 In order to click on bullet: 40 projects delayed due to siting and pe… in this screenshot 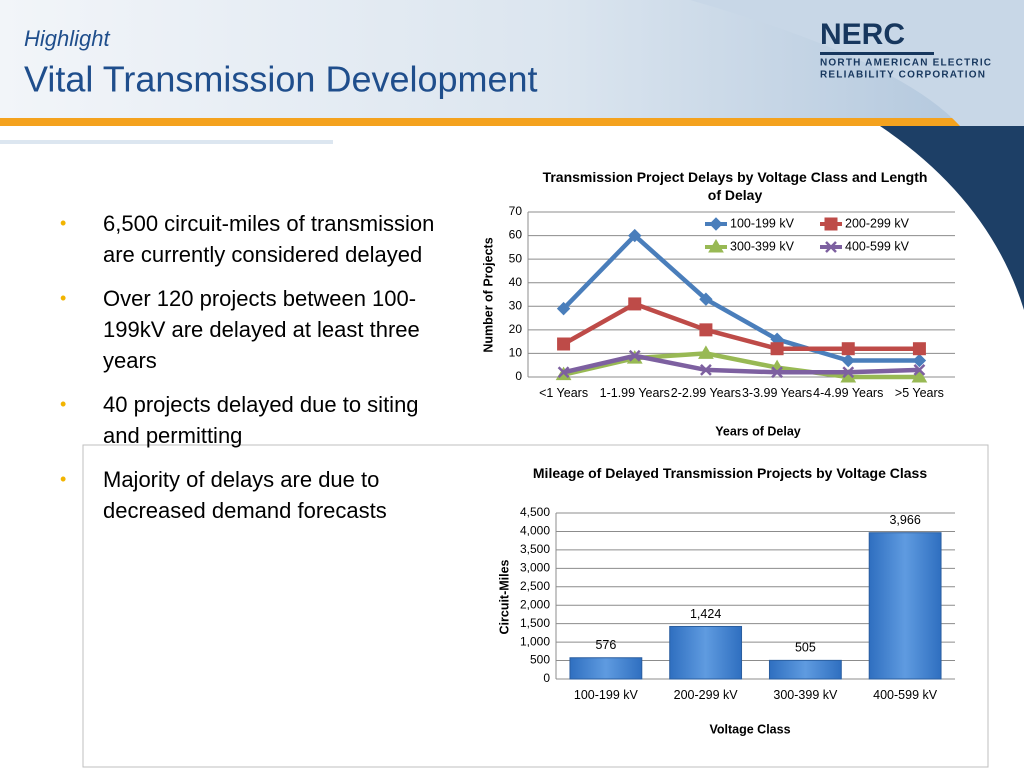, I will do `click(252, 420)`.